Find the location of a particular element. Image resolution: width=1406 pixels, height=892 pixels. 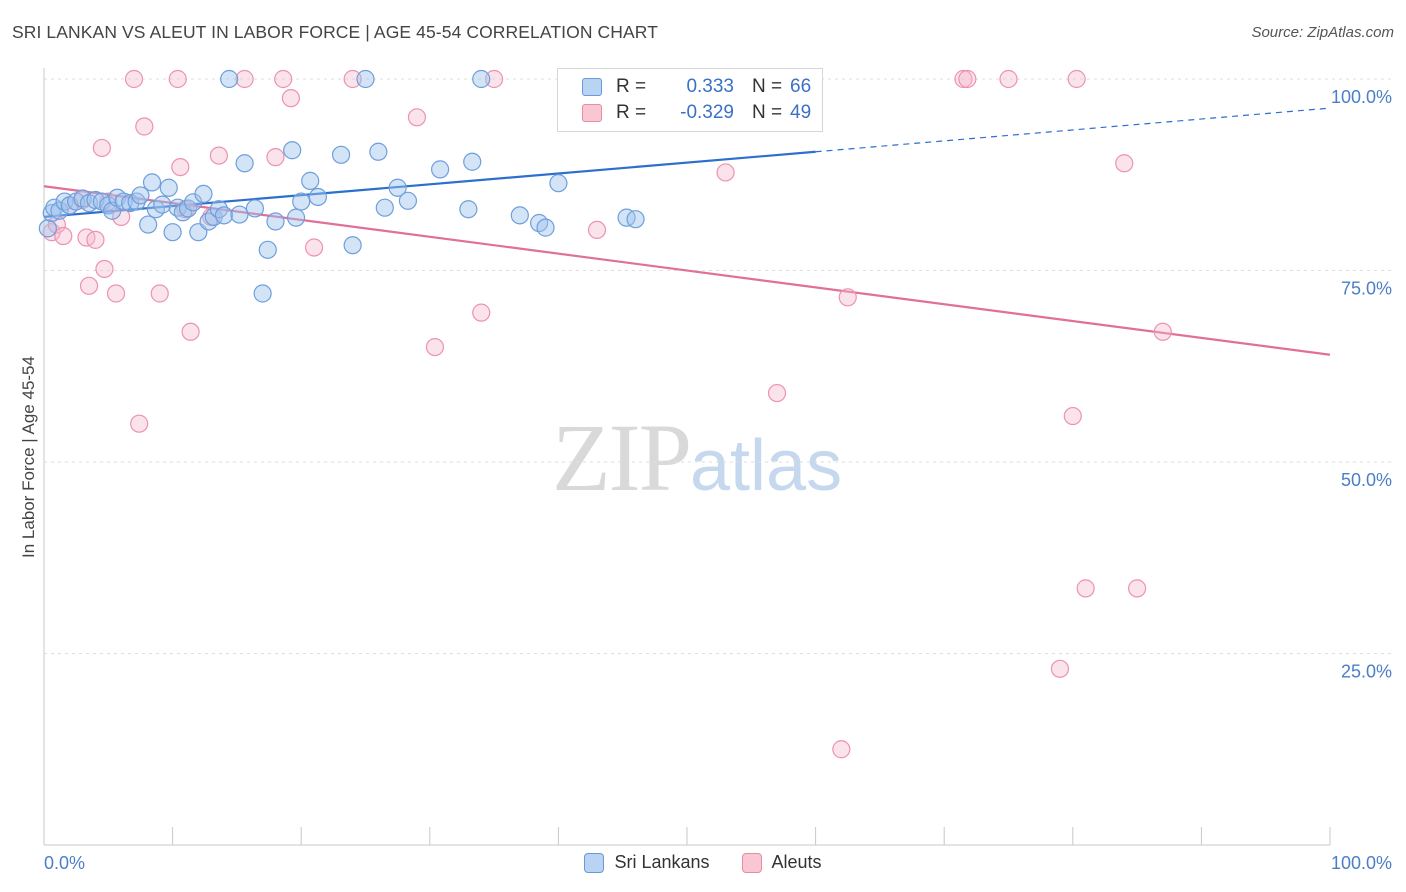

correlation-legend: R = 0.333 N = 66 R = -0.329 N = 49 is located at coordinates (690, 100).